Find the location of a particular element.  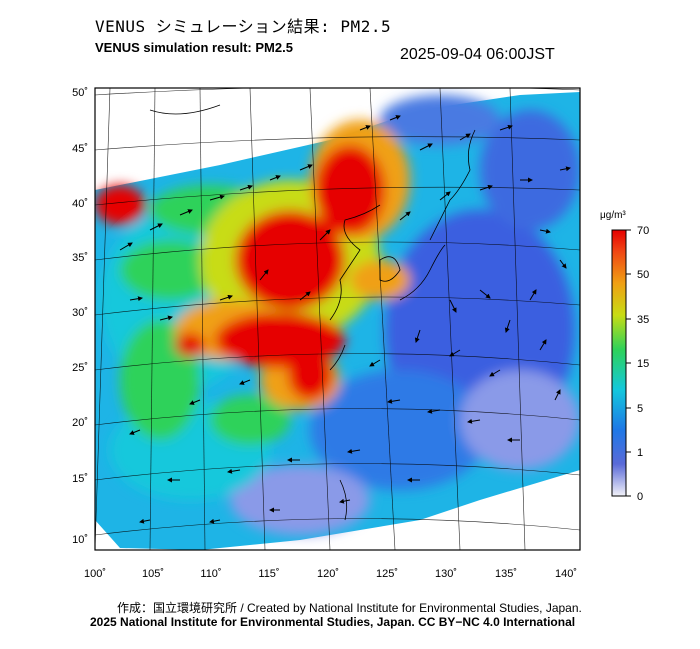

lon-label: 140˚ is located at coordinates (566, 574).